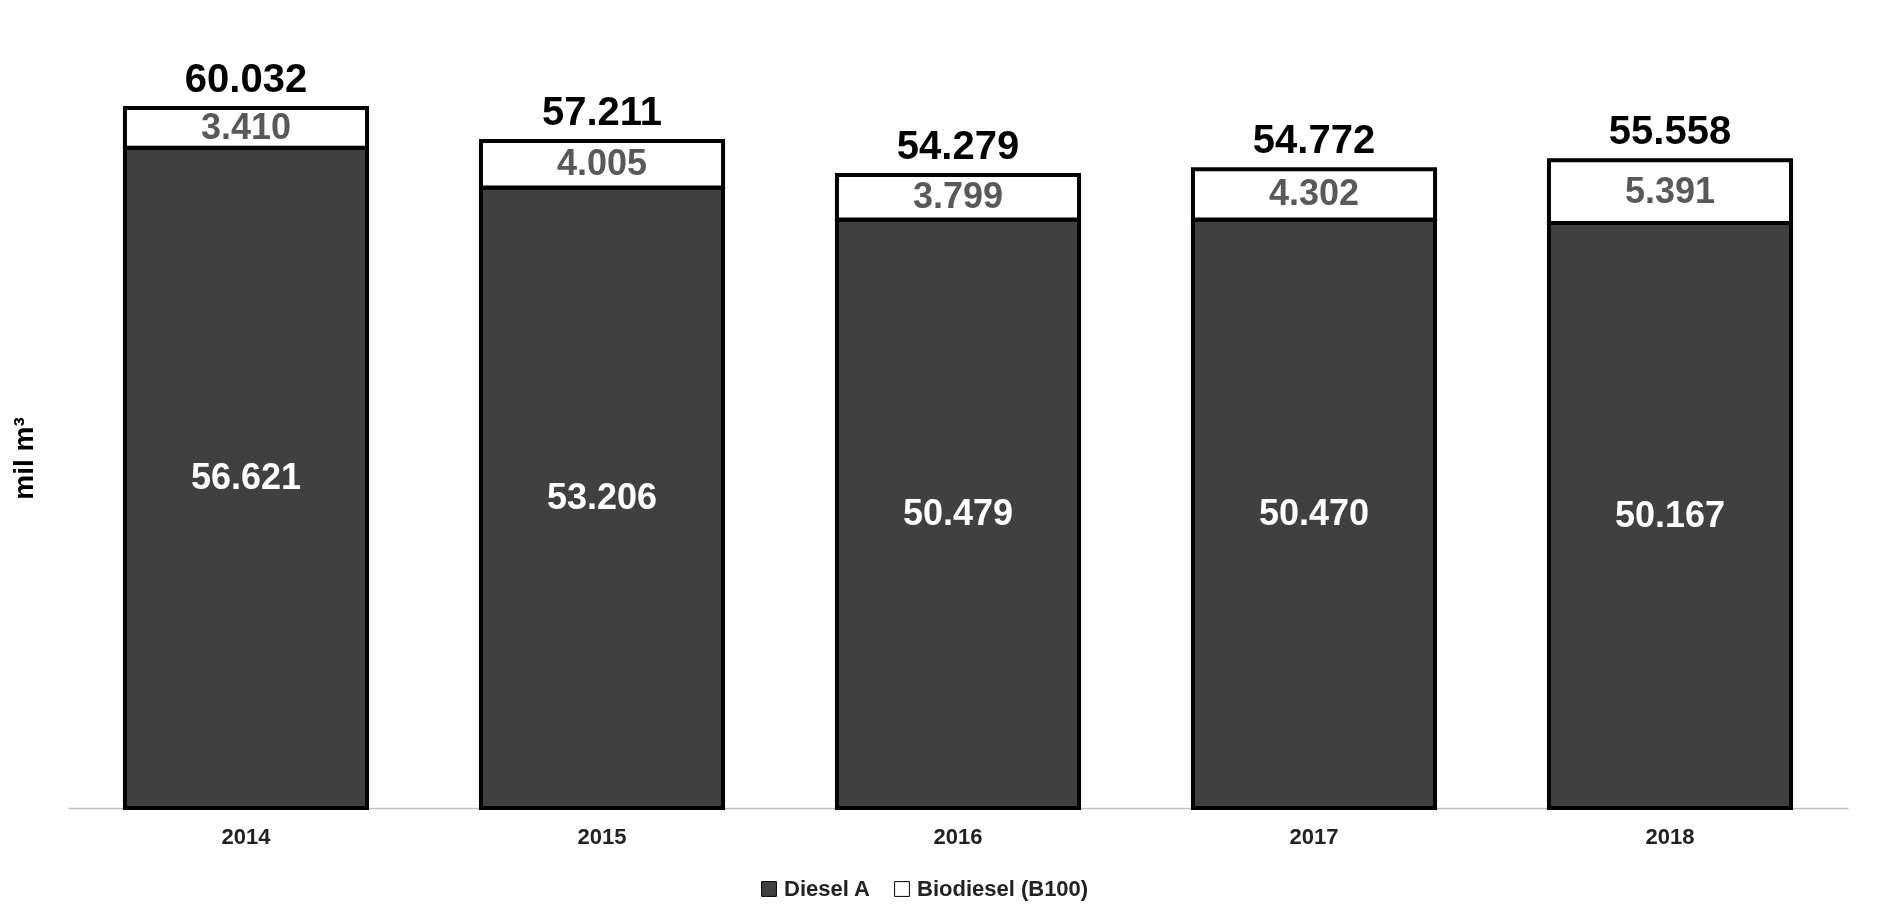  Describe the element at coordinates (1670, 836) in the screenshot. I see `x-tick-label: 2018` at that location.